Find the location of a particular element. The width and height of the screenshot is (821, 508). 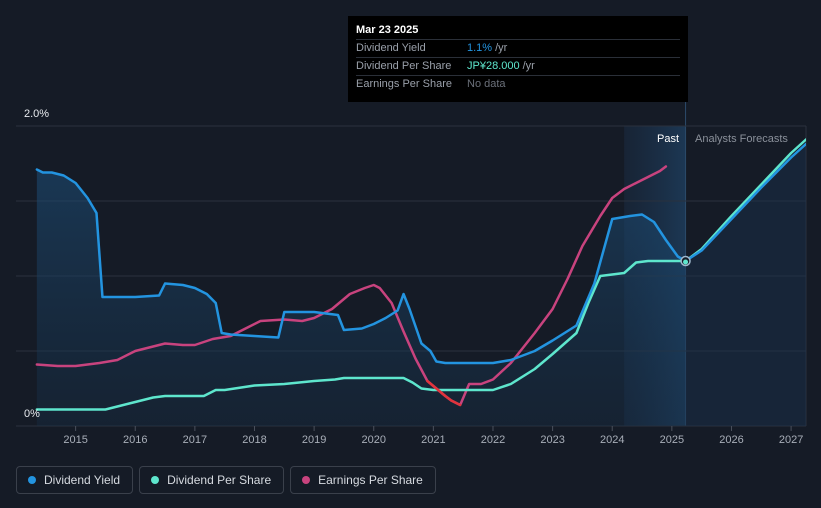

tooltip-value: JP¥28.000 is located at coordinates (493, 66).